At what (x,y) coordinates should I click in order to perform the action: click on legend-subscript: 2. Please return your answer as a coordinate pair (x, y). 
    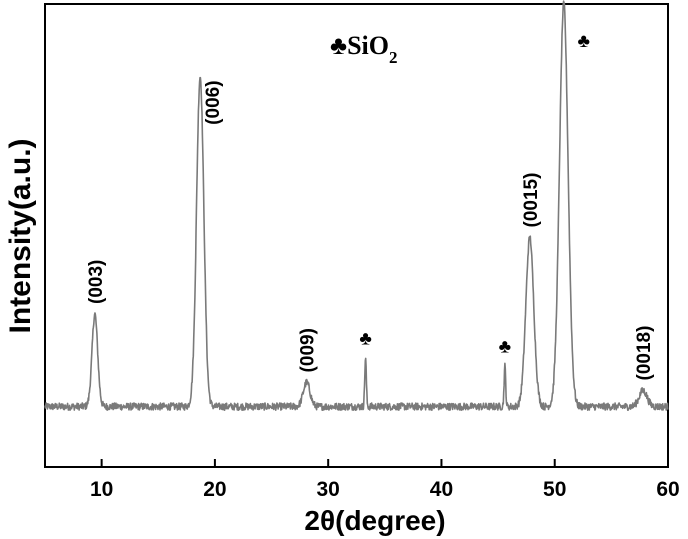
    Looking at the image, I should click on (393, 57).